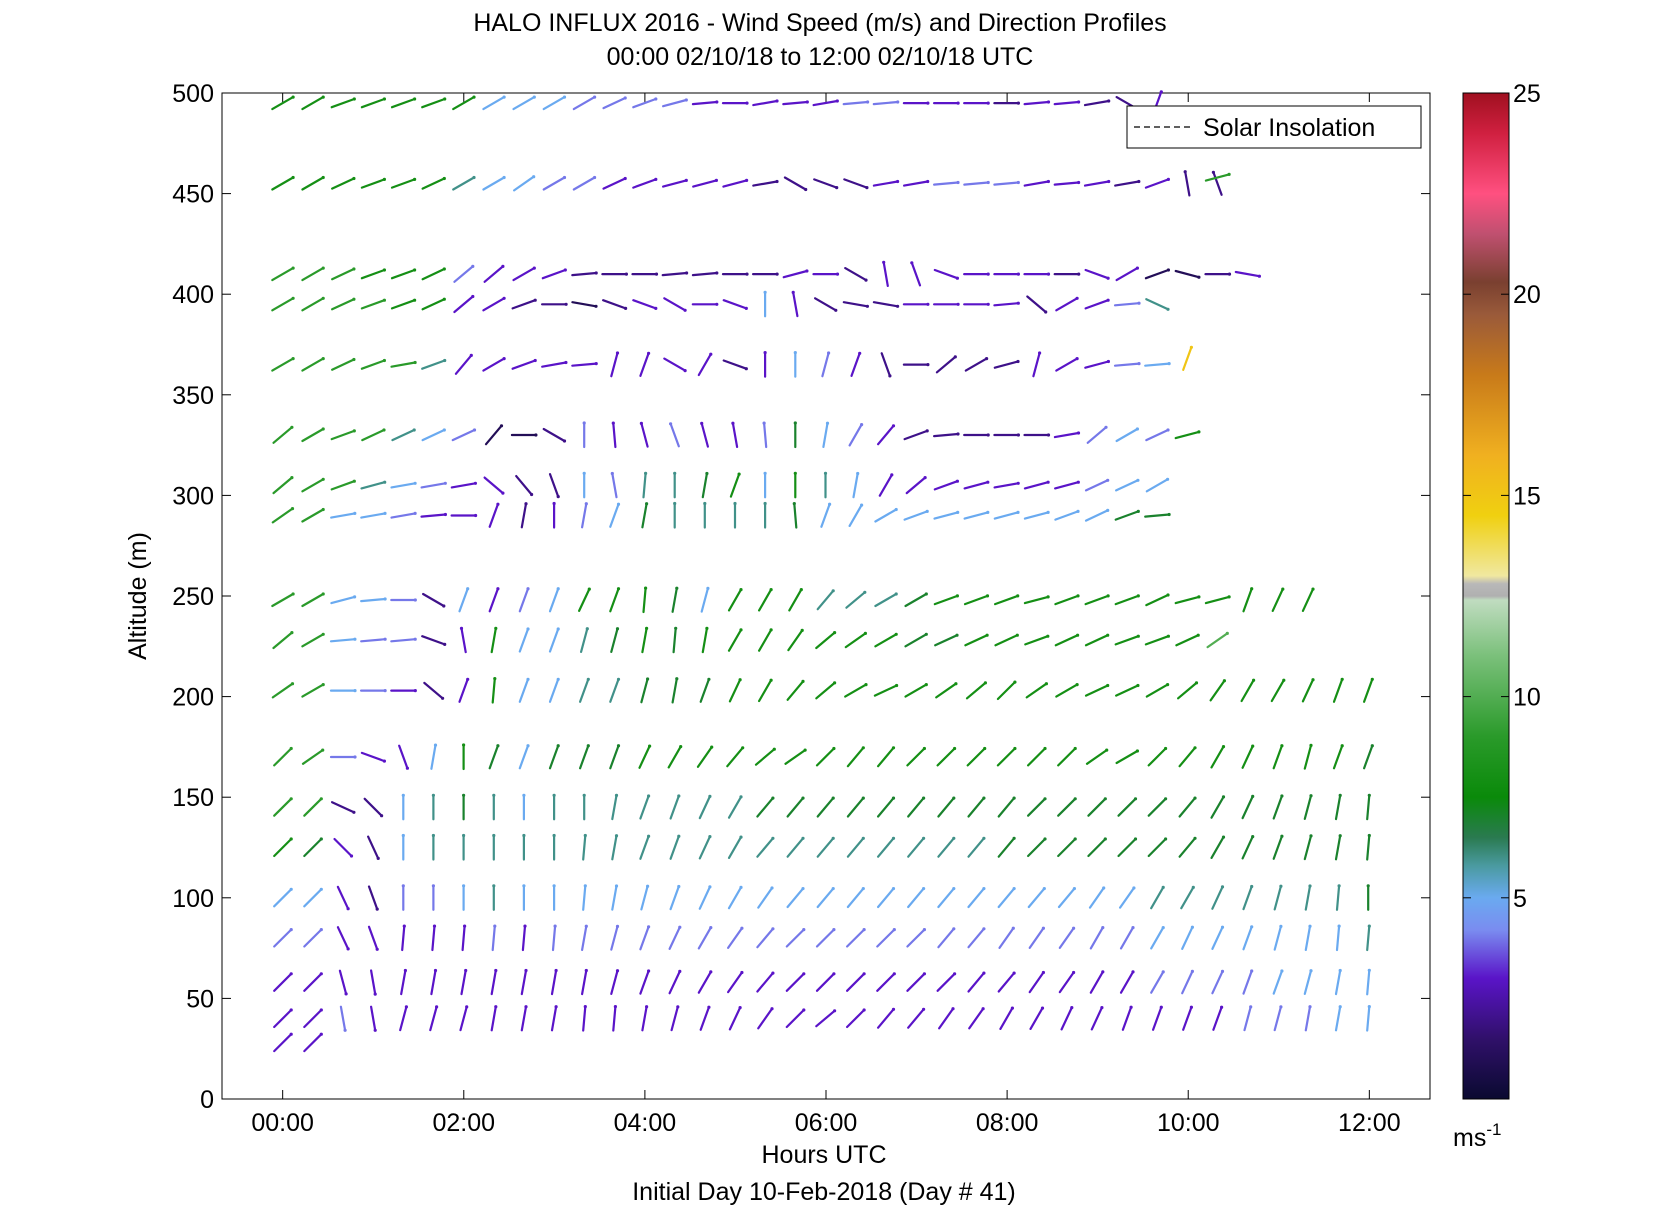  I want to click on y-tick-label: 0, so click(207, 1100).